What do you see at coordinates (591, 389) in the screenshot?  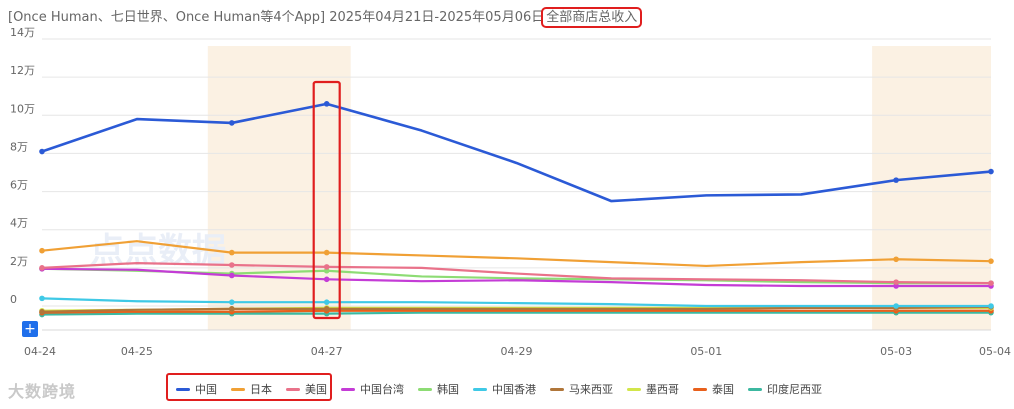 I see `legend-label: 马来西亚` at bounding box center [591, 389].